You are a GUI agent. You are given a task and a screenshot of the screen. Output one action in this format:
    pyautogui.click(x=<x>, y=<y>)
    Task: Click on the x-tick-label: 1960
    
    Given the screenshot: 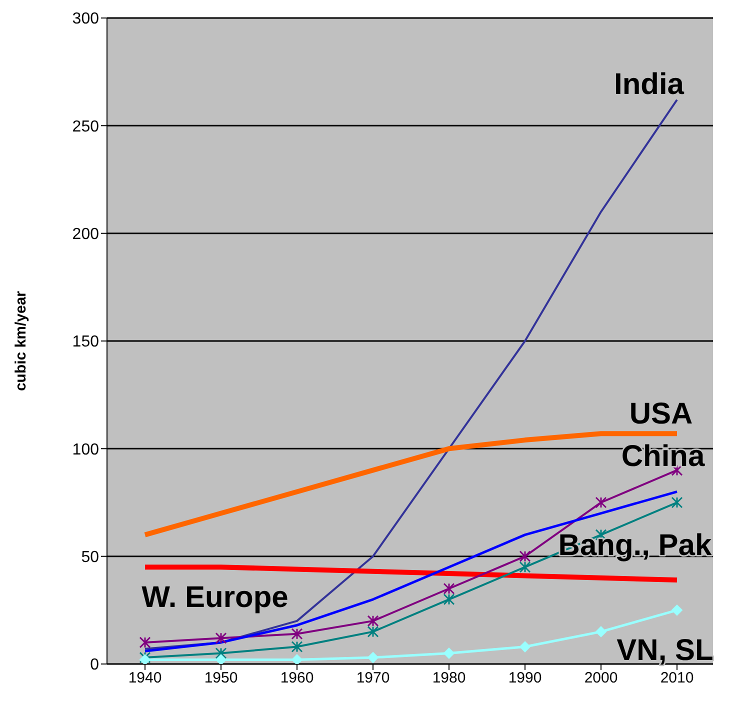 What is the action you would take?
    pyautogui.click(x=297, y=678)
    